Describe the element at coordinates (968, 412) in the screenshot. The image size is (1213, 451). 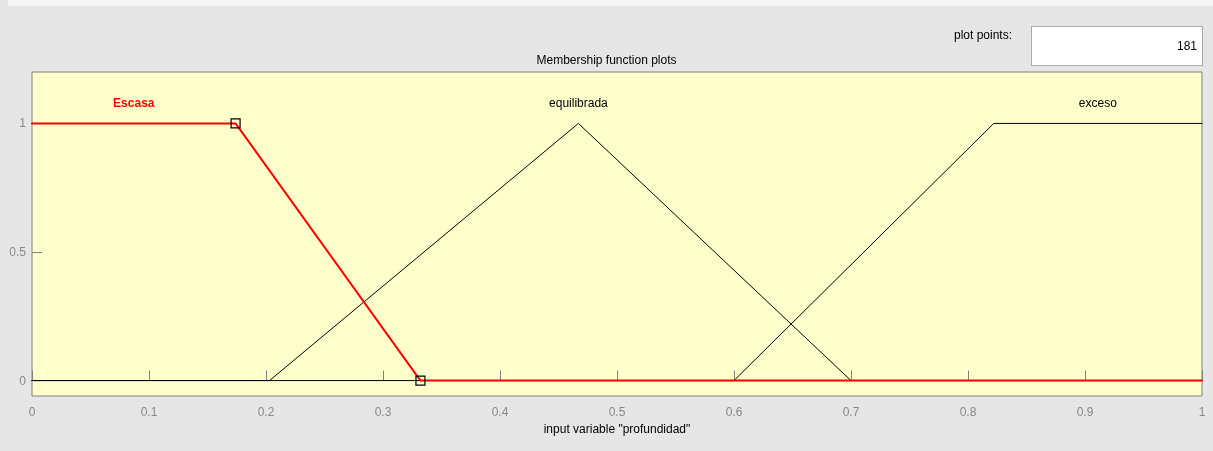
I see `x-tick-label: 0.8` at that location.